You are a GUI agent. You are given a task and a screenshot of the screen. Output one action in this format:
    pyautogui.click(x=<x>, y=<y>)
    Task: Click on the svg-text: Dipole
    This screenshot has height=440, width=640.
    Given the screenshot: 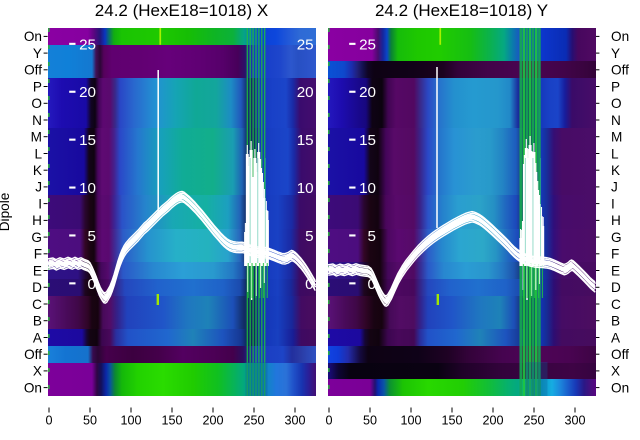 What is the action you would take?
    pyautogui.click(x=6, y=212)
    